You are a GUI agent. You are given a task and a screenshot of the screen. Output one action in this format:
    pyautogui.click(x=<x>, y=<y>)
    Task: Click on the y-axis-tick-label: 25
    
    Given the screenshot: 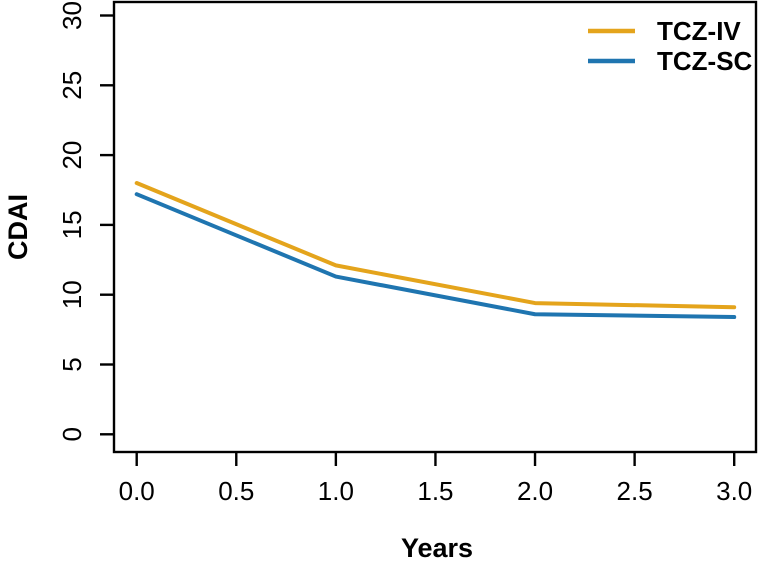 What is the action you would take?
    pyautogui.click(x=72, y=85)
    